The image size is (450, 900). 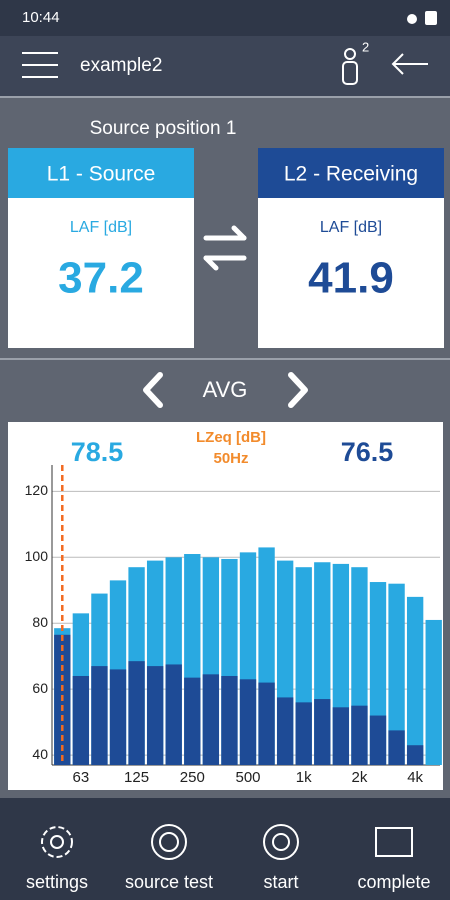 I want to click on x-tick-label: 500, so click(x=247, y=777).